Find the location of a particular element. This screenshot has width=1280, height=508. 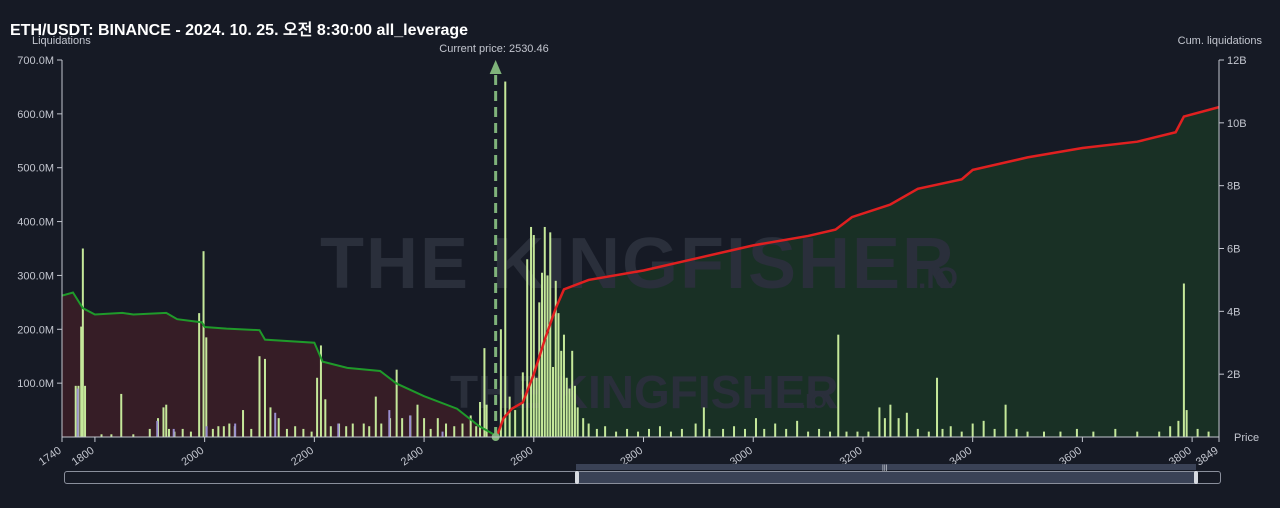

x-tick-label: 2000 is located at coordinates (192, 457).